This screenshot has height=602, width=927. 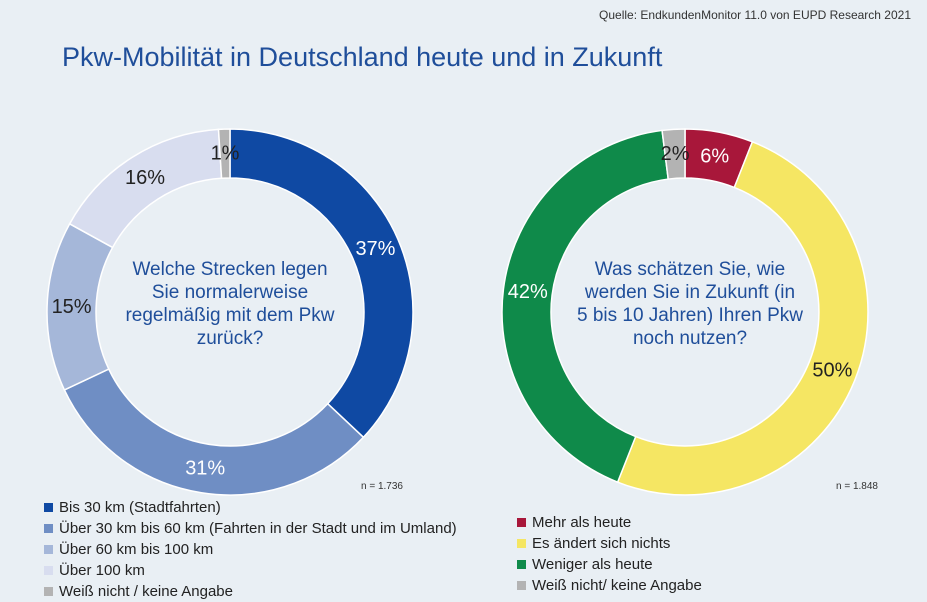 I want to click on slice-value-label: 37%, so click(x=375, y=249).